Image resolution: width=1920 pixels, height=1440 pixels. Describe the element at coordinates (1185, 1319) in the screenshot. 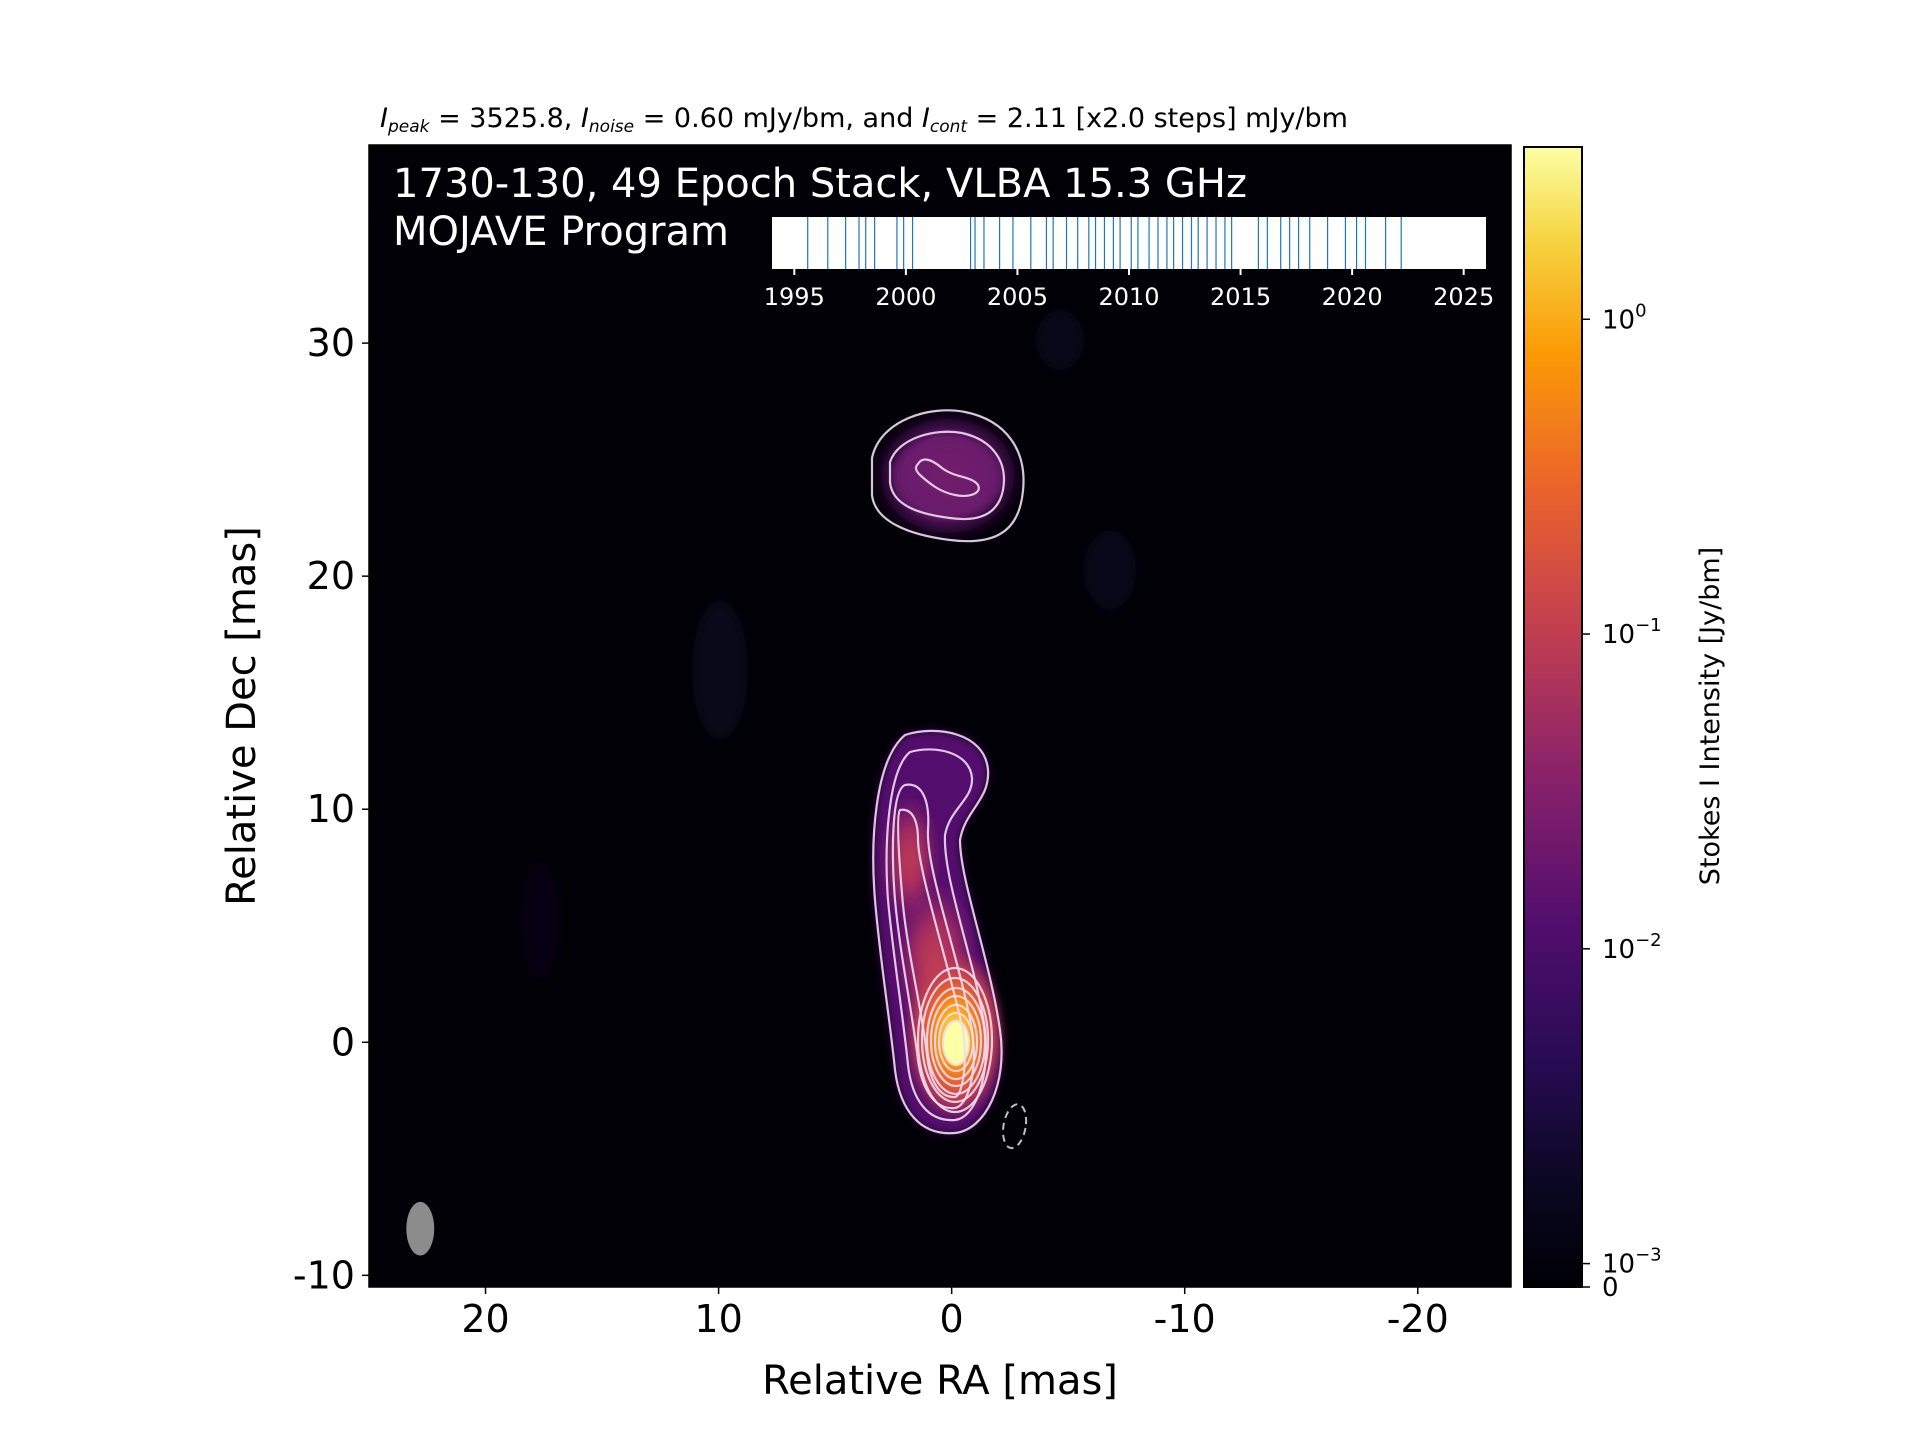

I see `x-tick-label: -10` at that location.